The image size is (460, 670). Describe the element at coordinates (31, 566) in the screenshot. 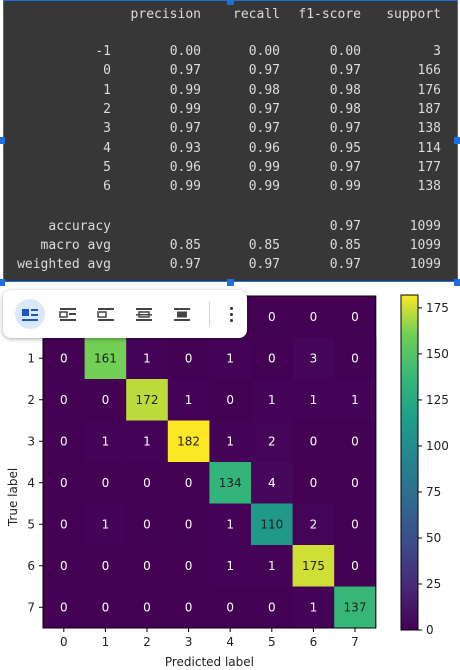

I see `y-tick-label: 6` at that location.